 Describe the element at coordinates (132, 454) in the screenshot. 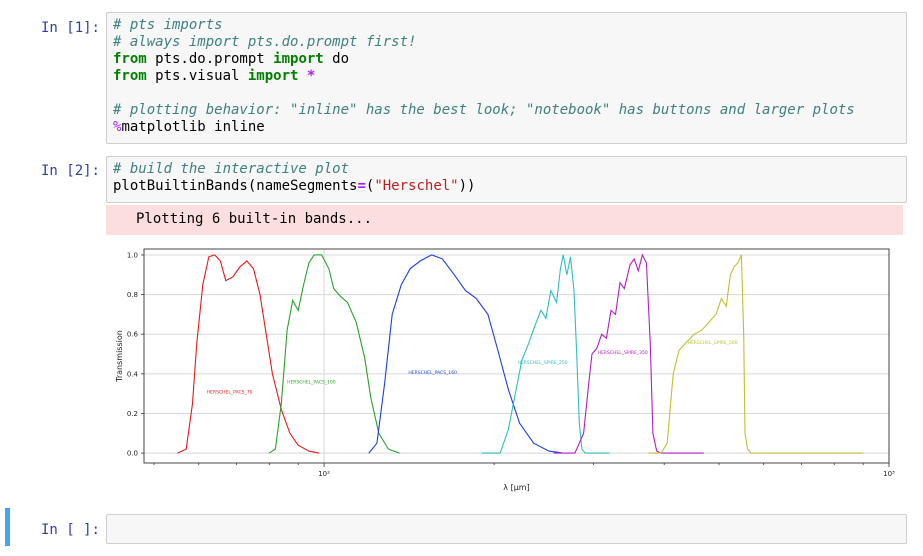

I see `y-tick-label: 0.0` at that location.